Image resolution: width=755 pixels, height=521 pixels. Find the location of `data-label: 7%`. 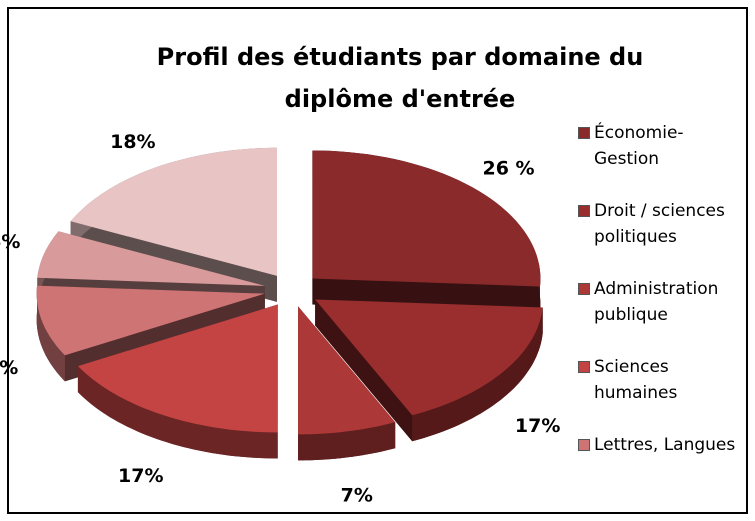

data-label: 7% is located at coordinates (357, 495).